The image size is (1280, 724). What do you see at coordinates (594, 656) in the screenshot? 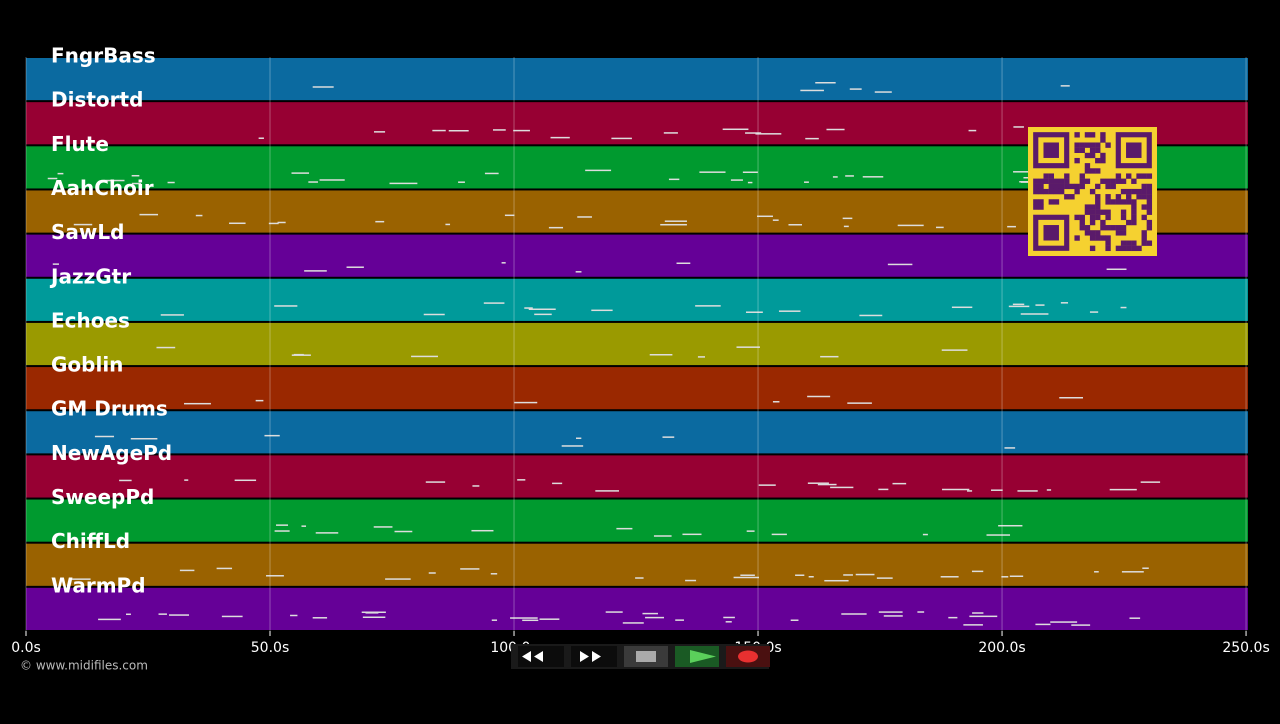
I see `forward-button` at bounding box center [594, 656].